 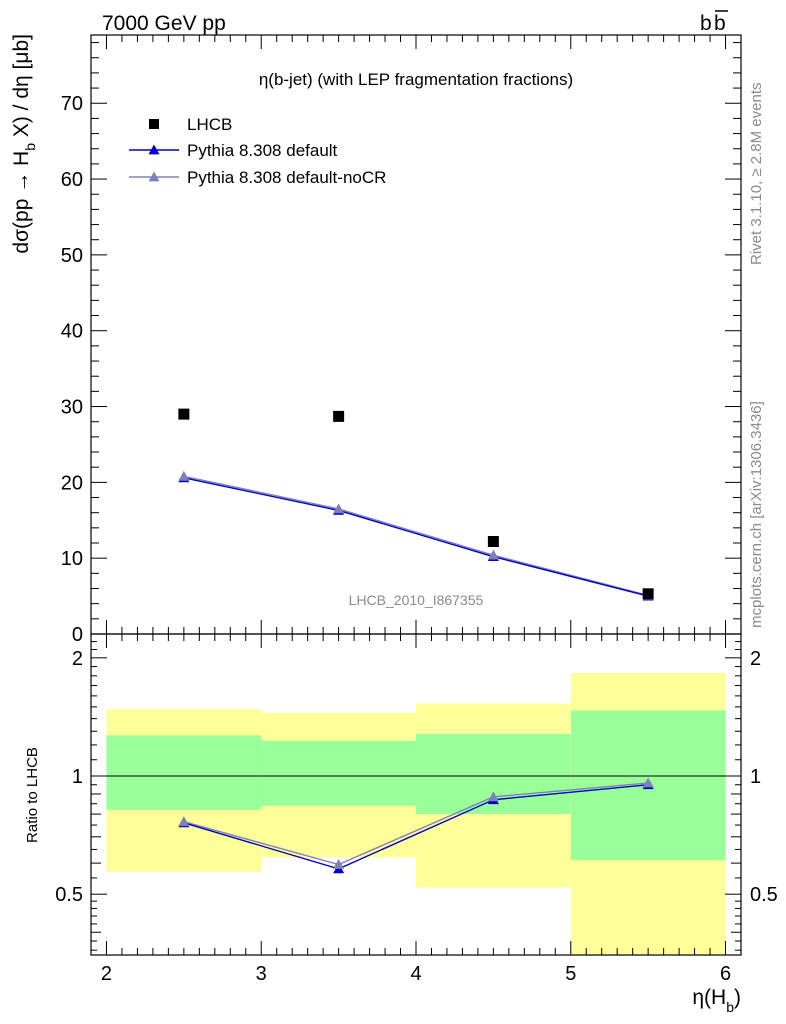 I want to click on legend-label: Pythia 8.308 default, so click(x=262, y=150).